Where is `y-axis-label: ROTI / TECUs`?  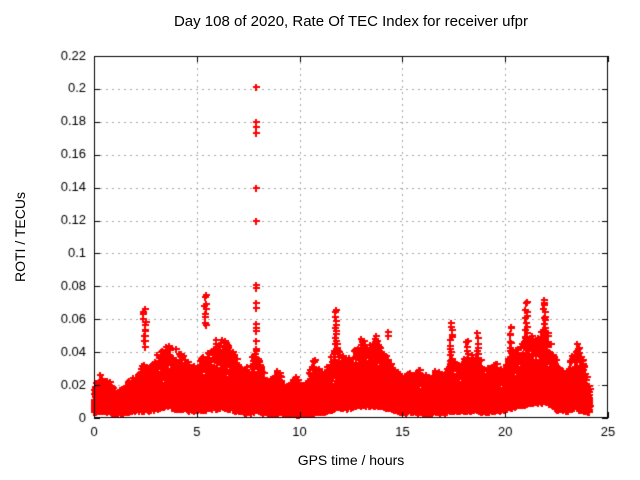
y-axis-label: ROTI / TECUs is located at coordinates (20, 237).